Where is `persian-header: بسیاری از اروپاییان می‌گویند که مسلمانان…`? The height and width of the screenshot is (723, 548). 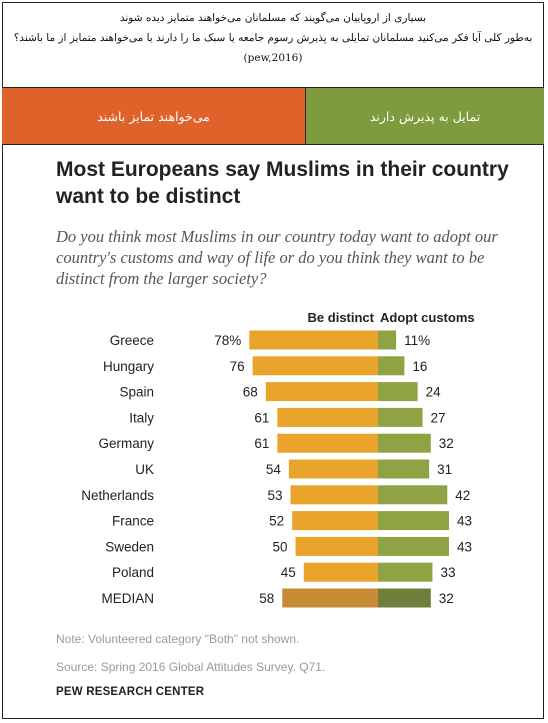 persian-header: بسیاری از اروپاییان می‌گویند که مسلمانان… is located at coordinates (273, 45).